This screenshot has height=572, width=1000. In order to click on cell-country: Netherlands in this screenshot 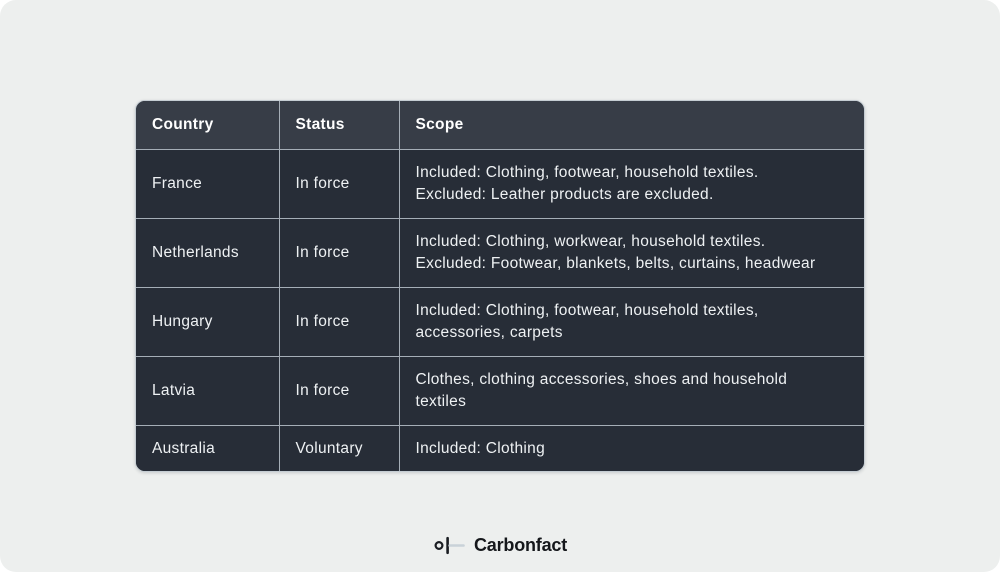, I will do `click(208, 252)`.